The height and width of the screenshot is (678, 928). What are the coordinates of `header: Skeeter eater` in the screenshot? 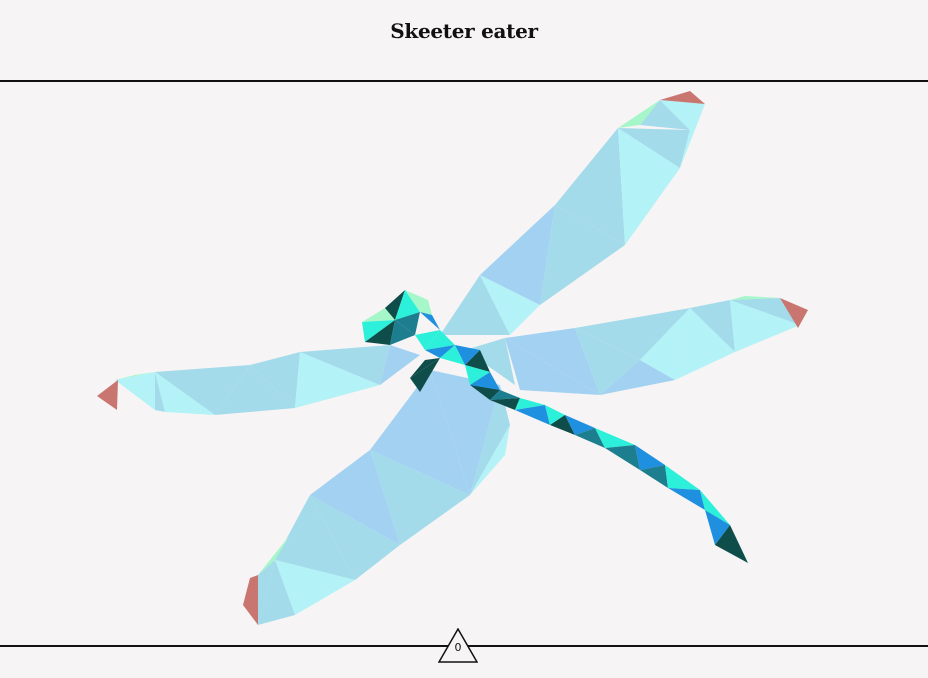 It's located at (464, 40).